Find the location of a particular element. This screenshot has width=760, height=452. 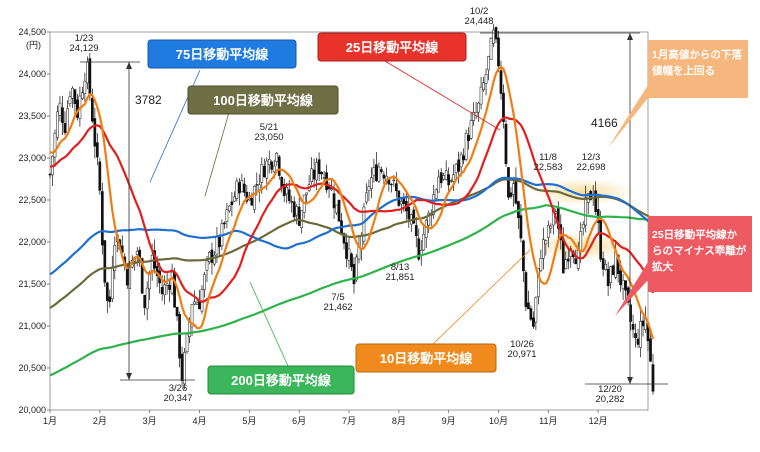

svg-text: 24,129 is located at coordinates (83, 48).